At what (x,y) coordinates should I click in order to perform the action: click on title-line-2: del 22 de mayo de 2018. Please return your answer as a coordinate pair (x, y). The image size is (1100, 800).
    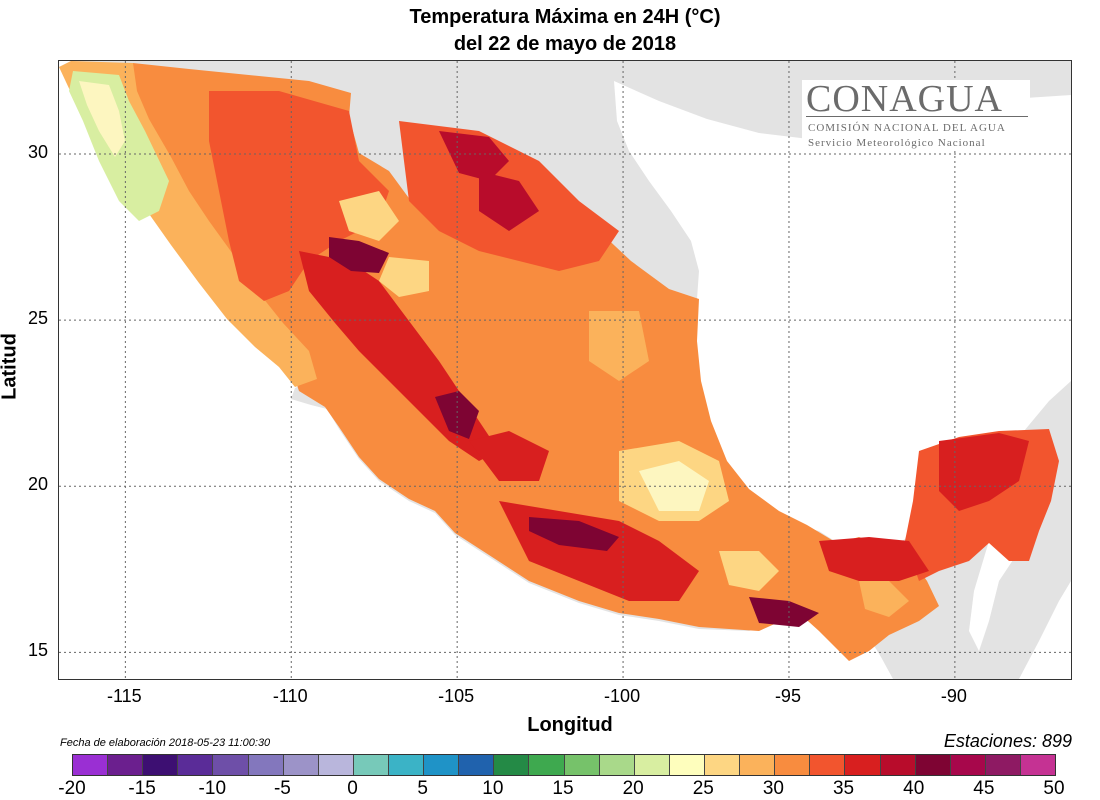
    Looking at the image, I should click on (565, 44).